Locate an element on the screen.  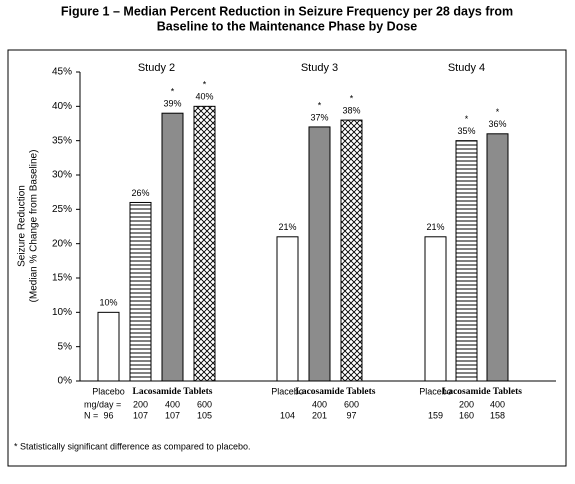
y-tick-label: 30% is located at coordinates (62, 175).